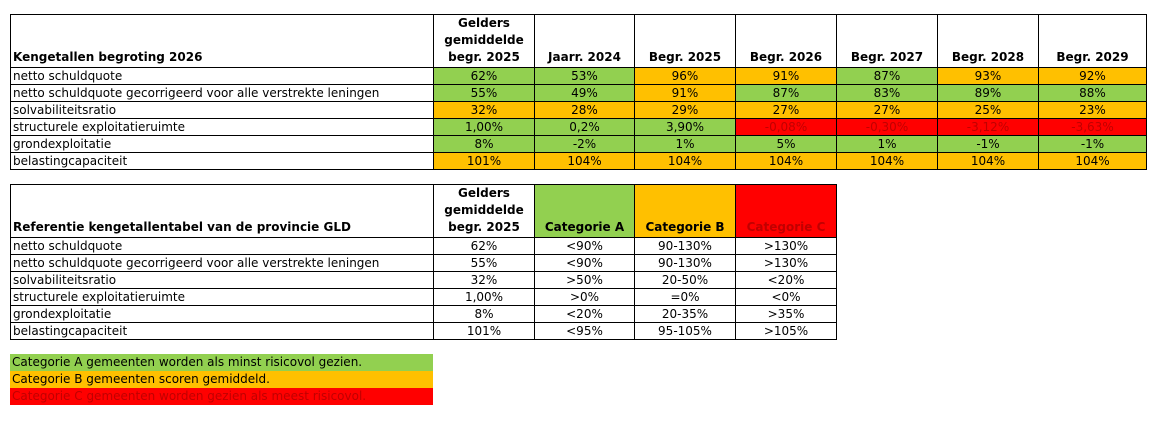 The width and height of the screenshot is (1162, 421). What do you see at coordinates (685, 280) in the screenshot?
I see `cell: 20-50%` at bounding box center [685, 280].